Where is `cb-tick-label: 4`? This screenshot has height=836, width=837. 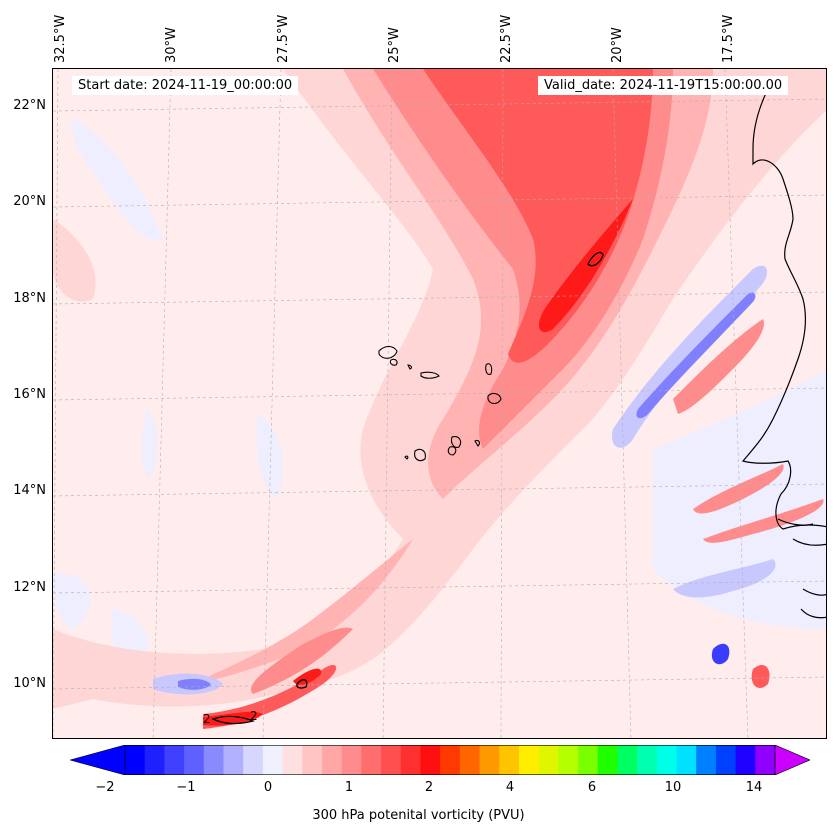 cb-tick-label: 4 is located at coordinates (510, 787).